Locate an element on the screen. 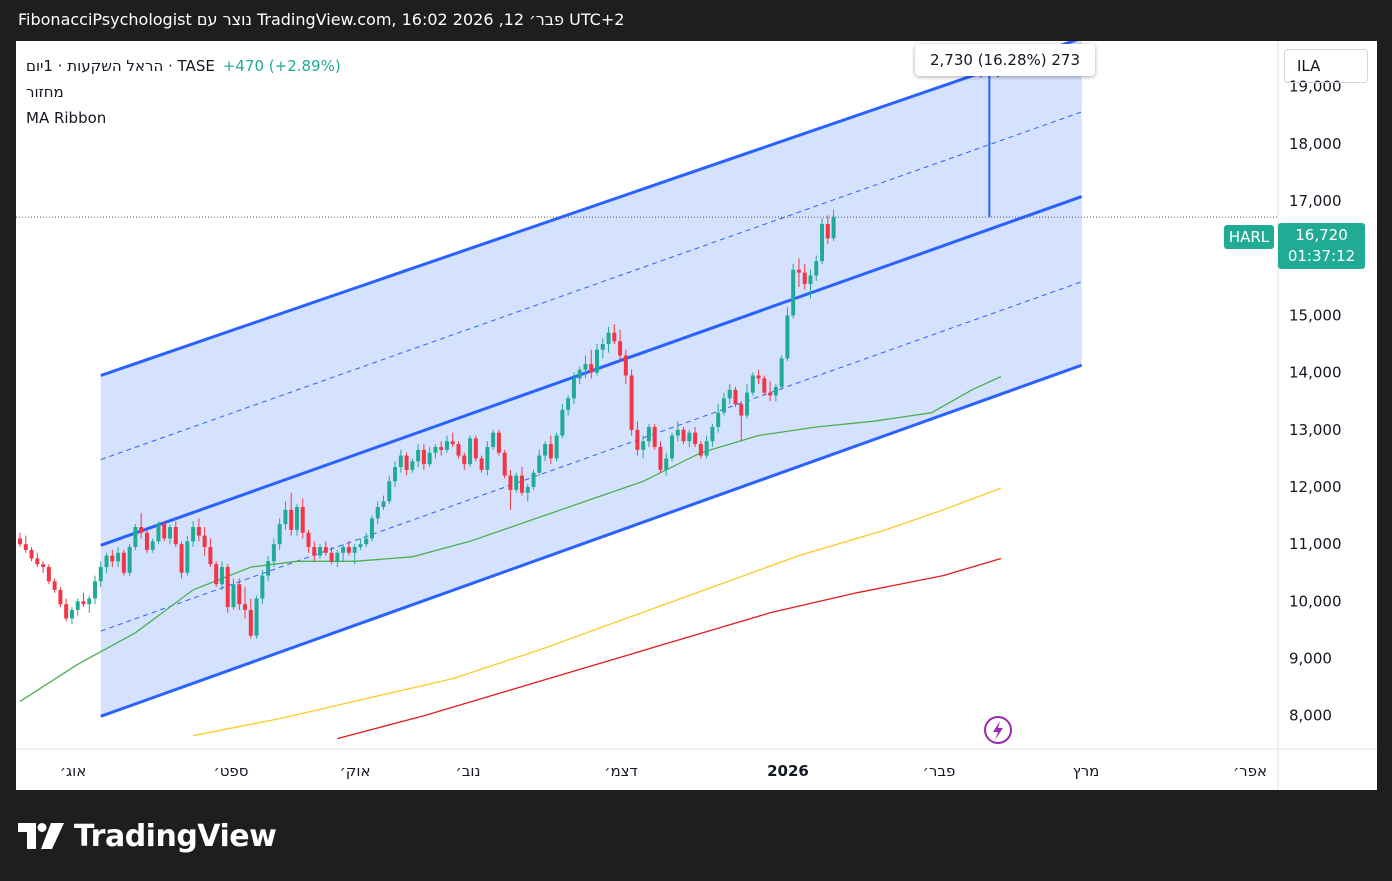 The image size is (1392, 881). legend-volume: מחזור is located at coordinates (45, 92).